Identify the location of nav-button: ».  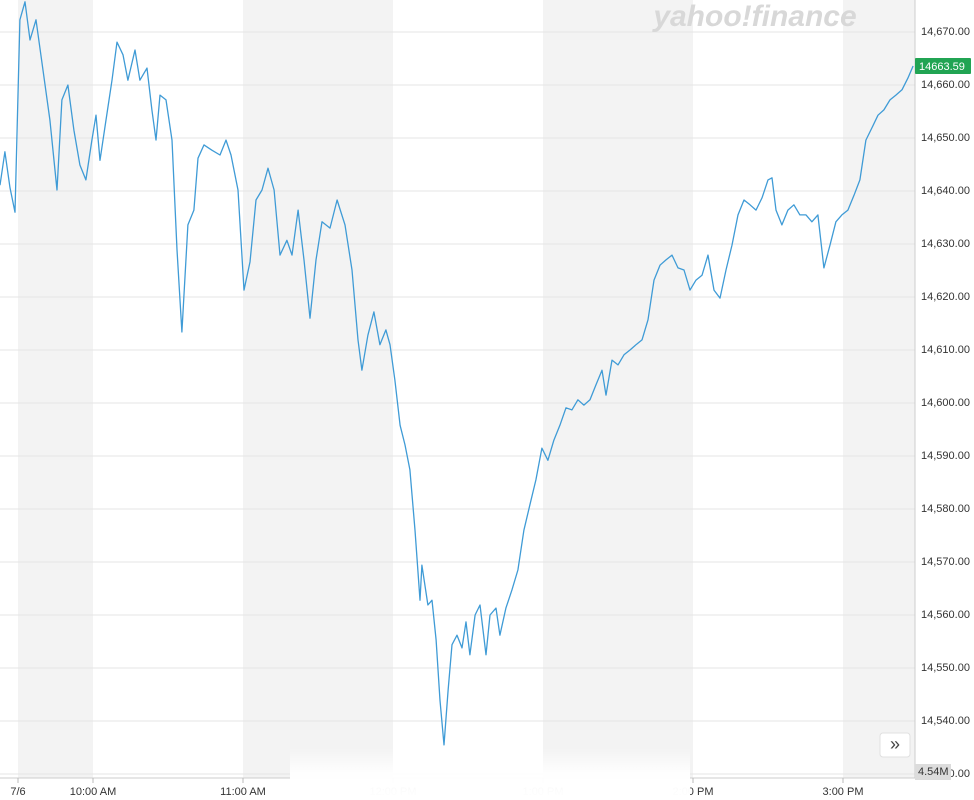
(895, 745).